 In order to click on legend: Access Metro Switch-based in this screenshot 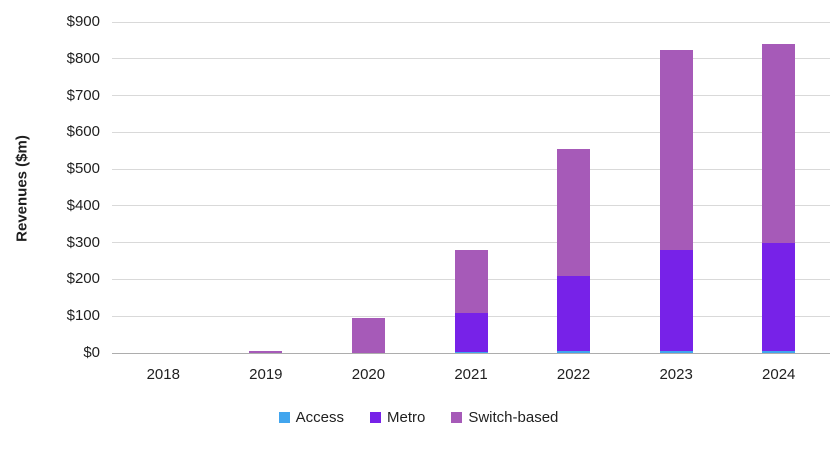, I will do `click(418, 417)`.